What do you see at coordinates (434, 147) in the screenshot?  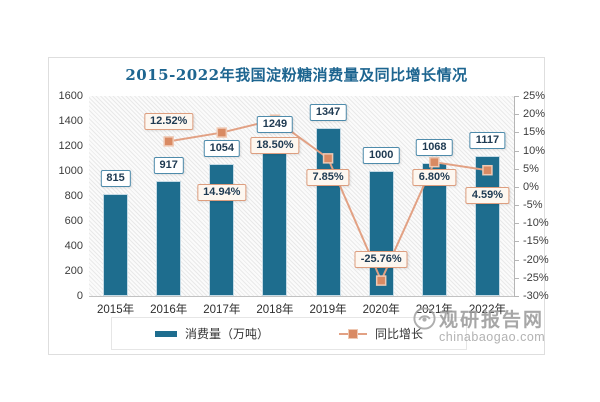 I see `bar-value-label: 1068` at bounding box center [434, 147].